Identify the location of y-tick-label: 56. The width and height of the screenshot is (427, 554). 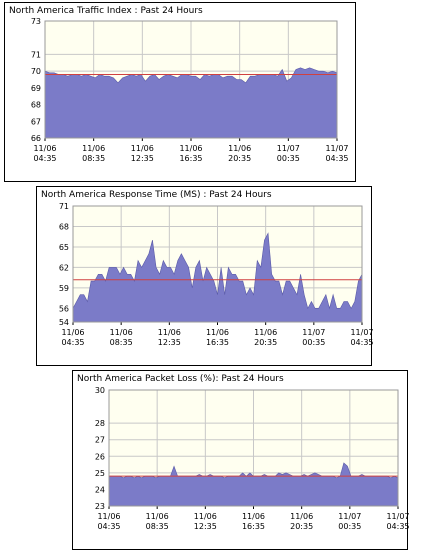
(64, 308).